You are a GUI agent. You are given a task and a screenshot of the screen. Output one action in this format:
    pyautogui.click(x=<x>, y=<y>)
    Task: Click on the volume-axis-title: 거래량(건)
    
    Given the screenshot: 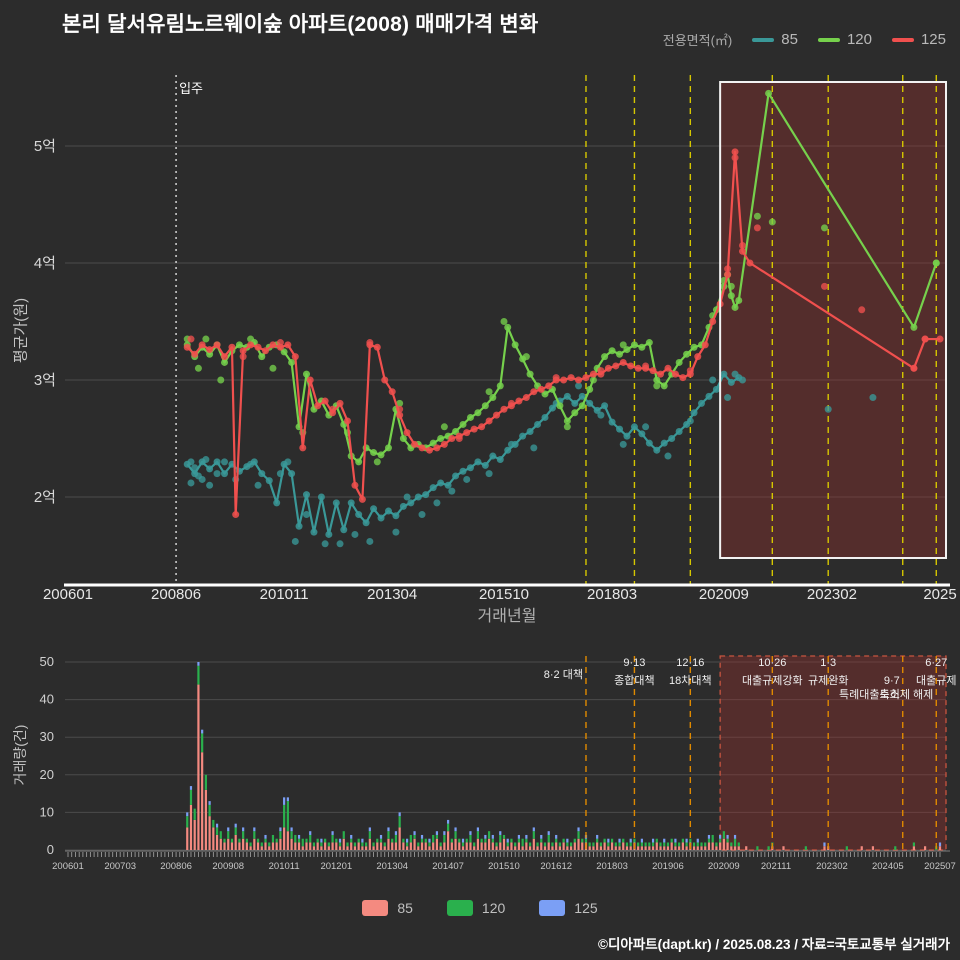 What is the action you would take?
    pyautogui.click(x=20, y=755)
    